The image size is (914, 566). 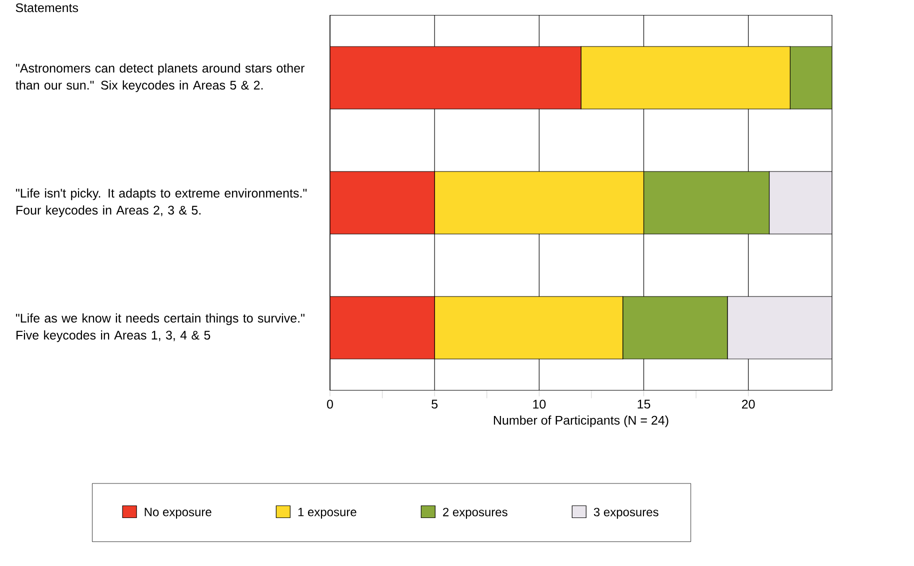 I want to click on x-tick-label: 20, so click(x=748, y=404).